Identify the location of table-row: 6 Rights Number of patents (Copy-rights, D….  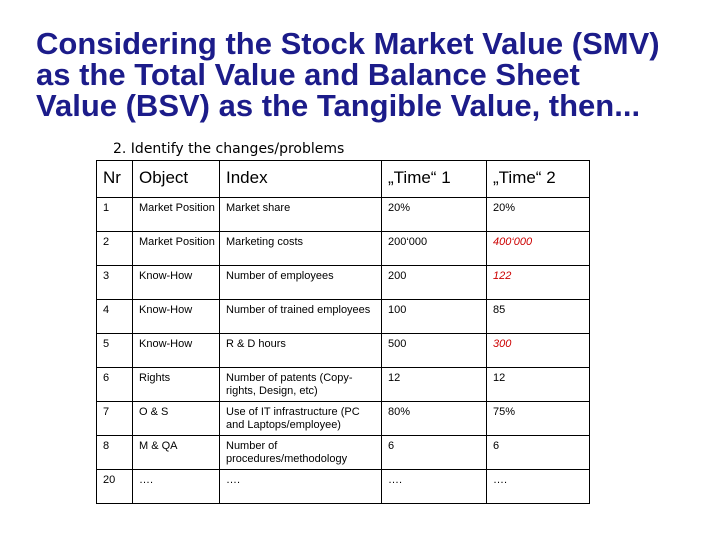
(343, 384).